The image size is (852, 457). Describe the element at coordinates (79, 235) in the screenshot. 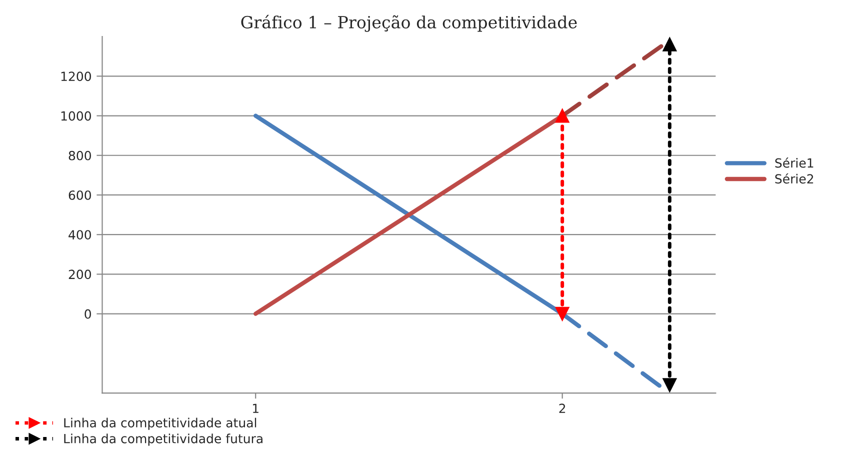

I see `y-tick-label: 400` at that location.